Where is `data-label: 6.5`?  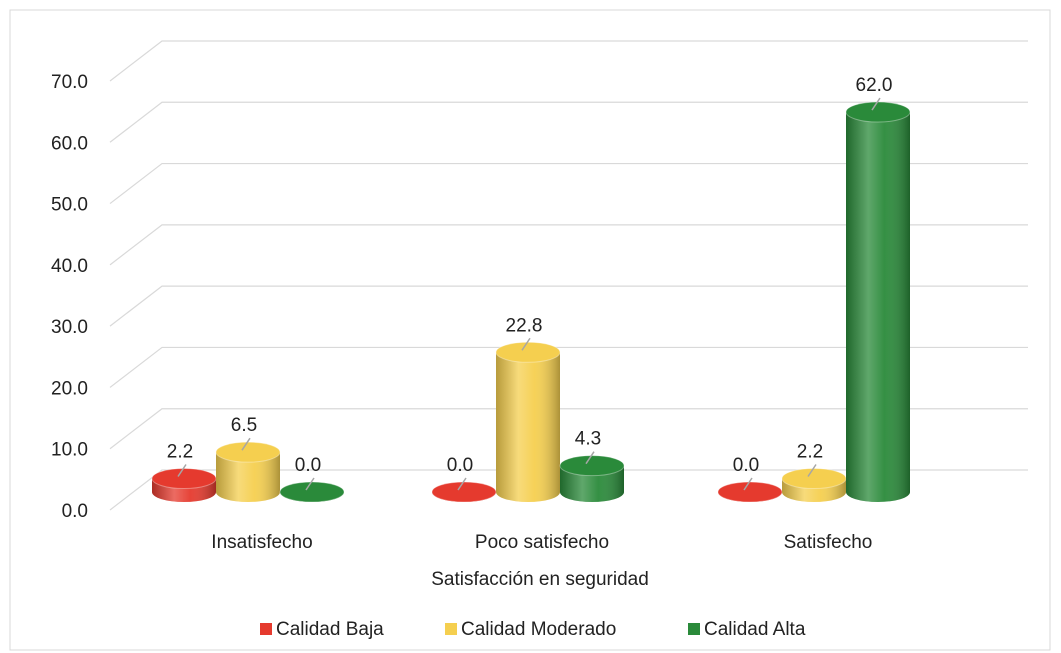
data-label: 6.5 is located at coordinates (244, 425).